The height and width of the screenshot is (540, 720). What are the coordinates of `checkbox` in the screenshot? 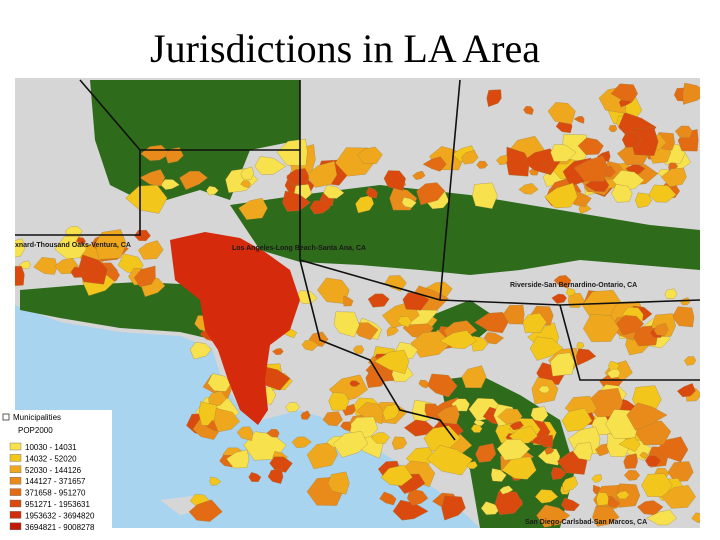 It's located at (6, 417).